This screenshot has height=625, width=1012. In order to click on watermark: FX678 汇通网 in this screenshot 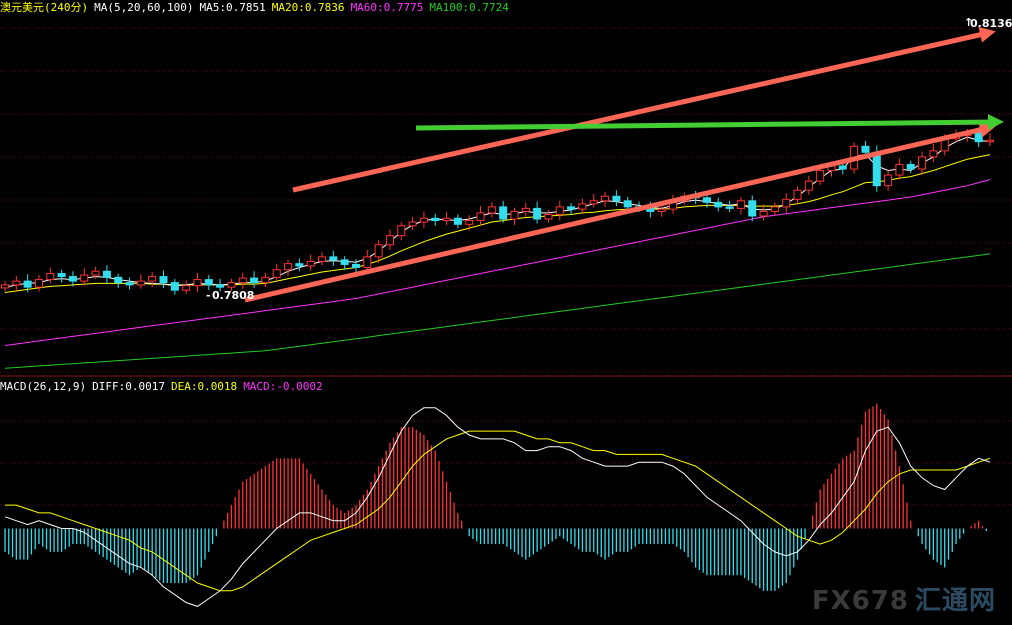, I will do `click(904, 598)`.